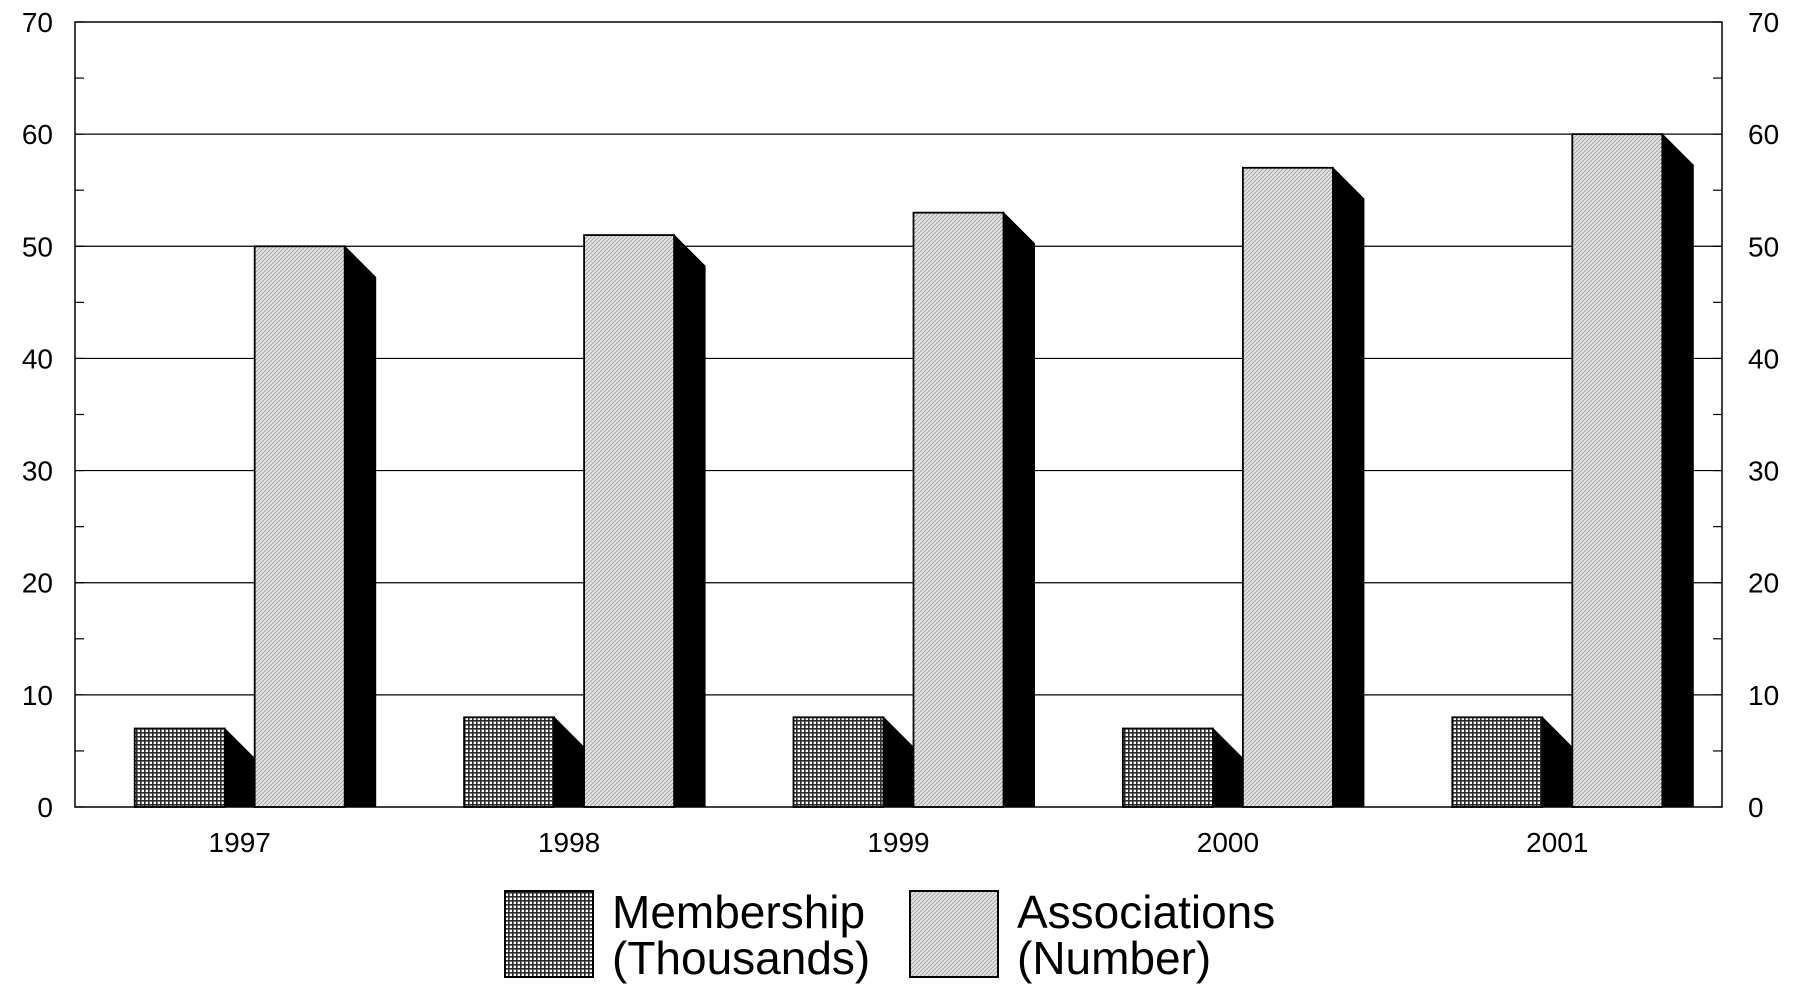 This screenshot has width=1793, height=984. What do you see at coordinates (1756, 807) in the screenshot?
I see `right-tick-label-0: 0` at bounding box center [1756, 807].